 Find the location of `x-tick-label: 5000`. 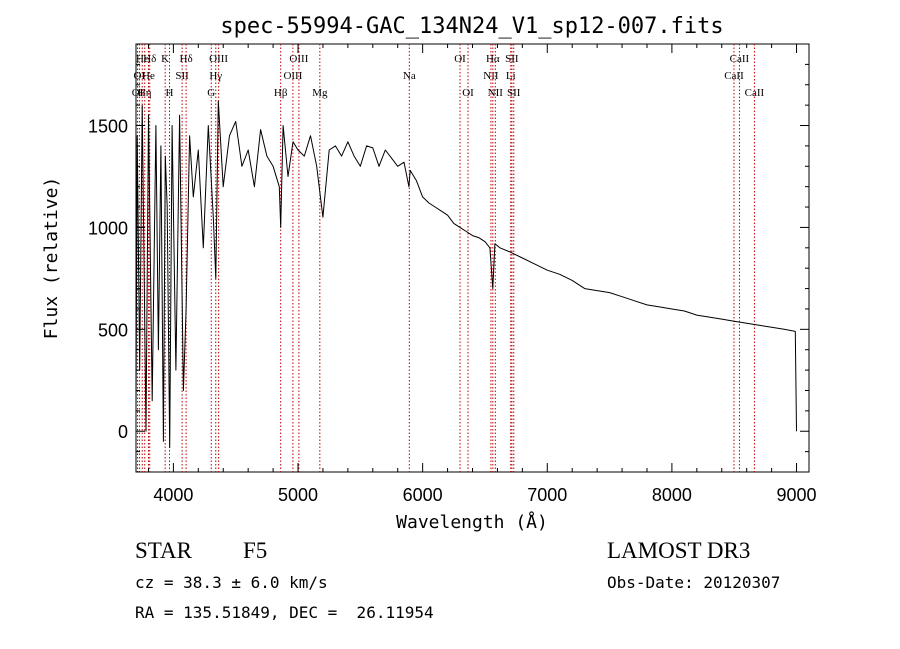

x-tick-label: 5000 is located at coordinates (298, 495).